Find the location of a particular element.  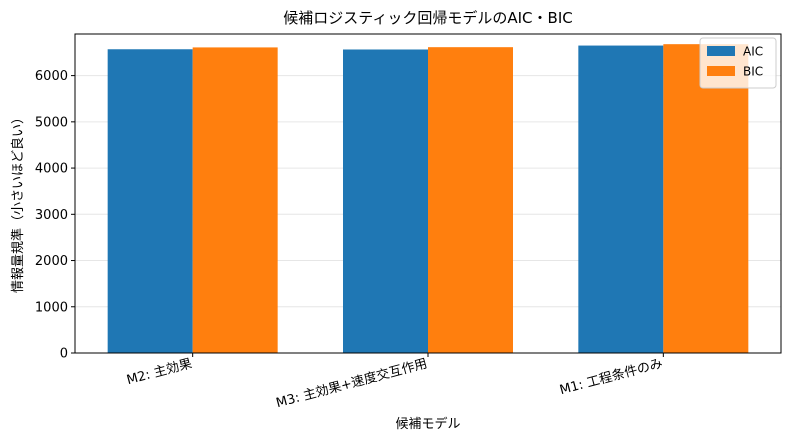

legend-swatch-aic is located at coordinates (721, 51).